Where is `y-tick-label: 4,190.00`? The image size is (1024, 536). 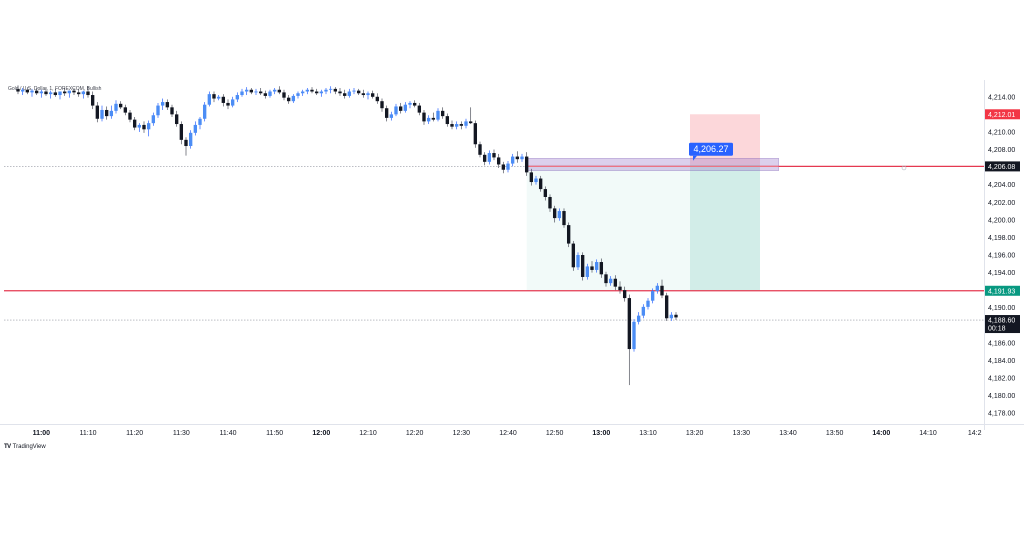
y-tick-label: 4,190.00 is located at coordinates (1001, 308).